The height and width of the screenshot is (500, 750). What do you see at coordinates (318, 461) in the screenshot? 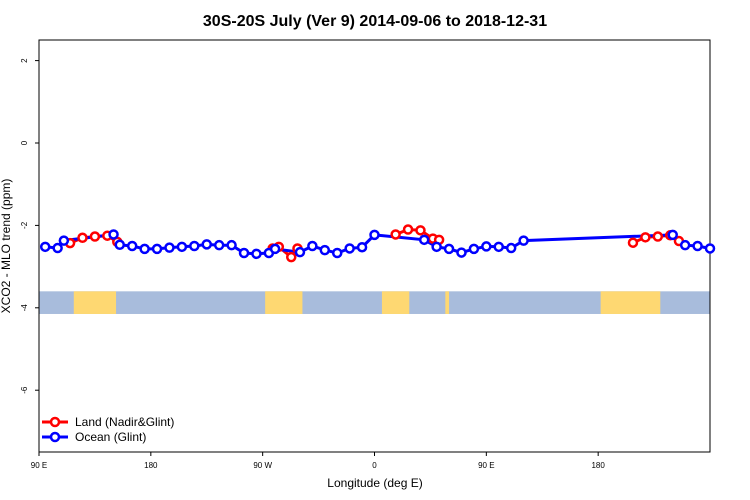
I see `x-axis: 90 E 180 90 W 0 90 E 180` at bounding box center [318, 461].